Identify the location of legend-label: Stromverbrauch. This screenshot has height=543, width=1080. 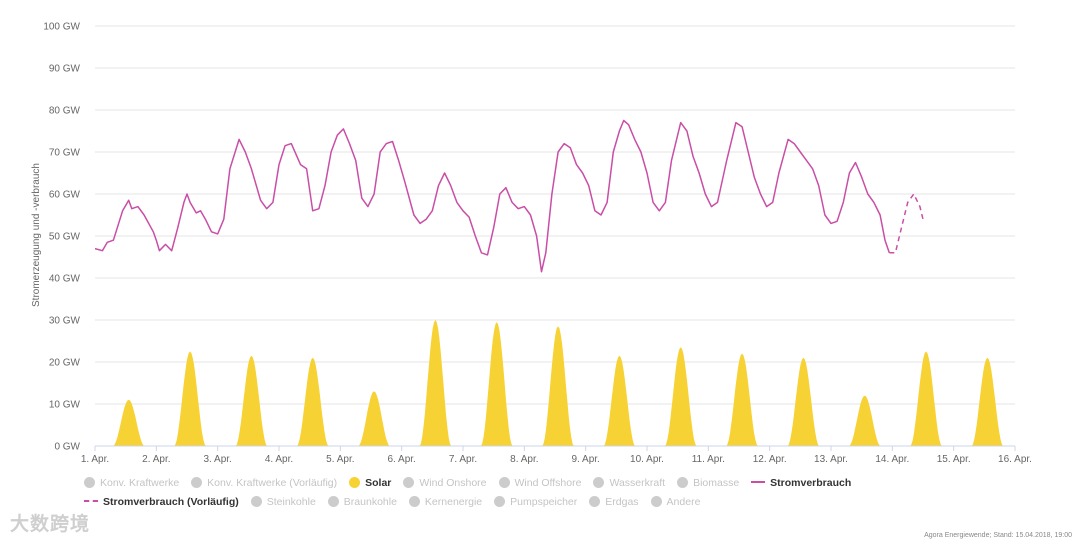
(811, 483).